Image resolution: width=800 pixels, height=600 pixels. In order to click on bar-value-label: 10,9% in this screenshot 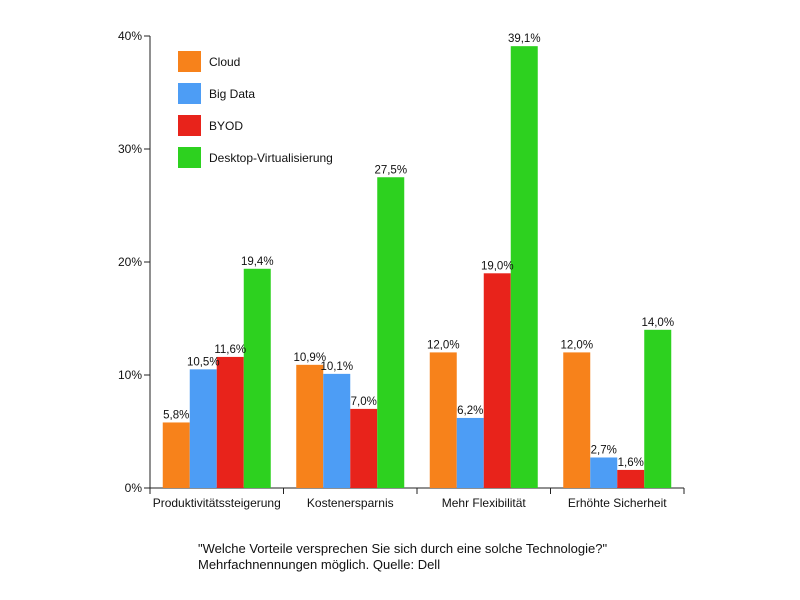, I will do `click(309, 358)`.